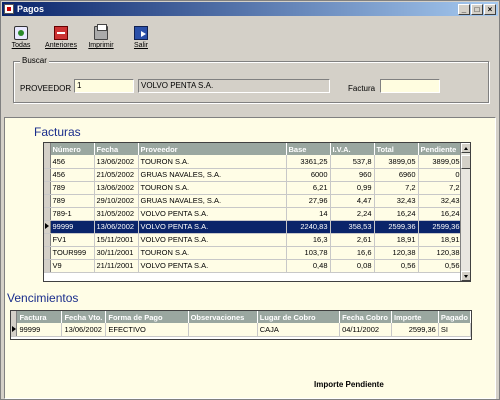  Describe the element at coordinates (299, 330) in the screenshot. I see `table-cell: CAJA` at that location.